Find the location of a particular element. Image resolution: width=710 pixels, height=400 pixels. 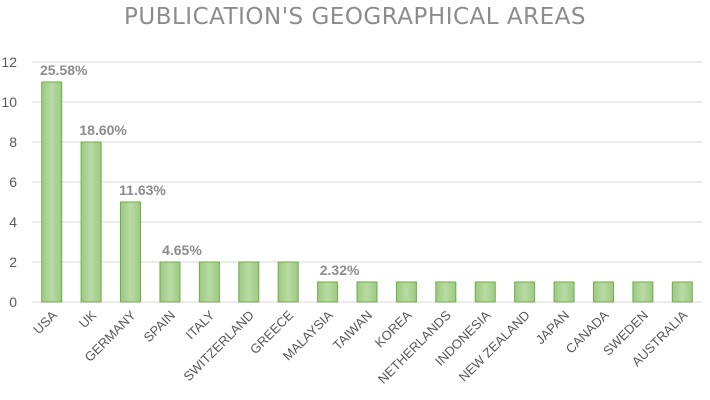

data-label: 11.63% is located at coordinates (142, 190).